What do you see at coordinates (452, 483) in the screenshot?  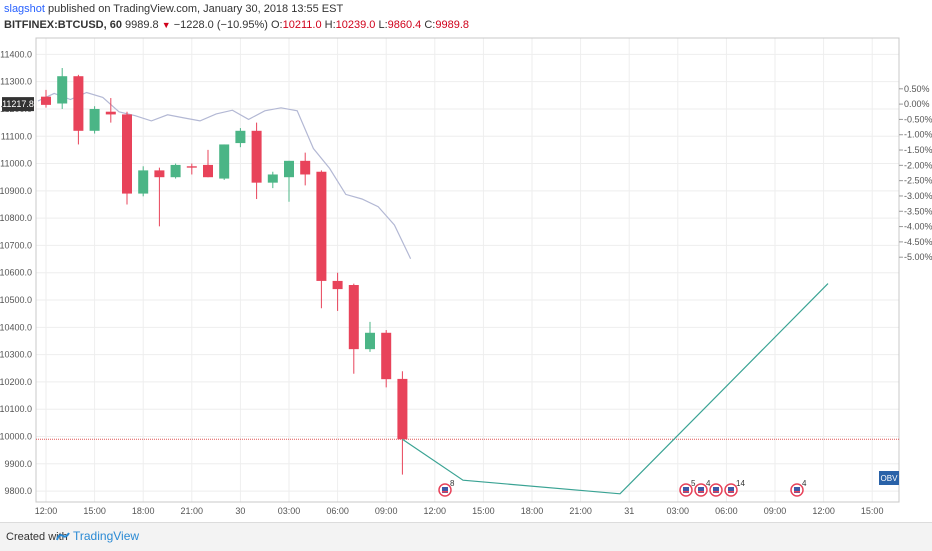 I see `marker-count: 8` at bounding box center [452, 483].